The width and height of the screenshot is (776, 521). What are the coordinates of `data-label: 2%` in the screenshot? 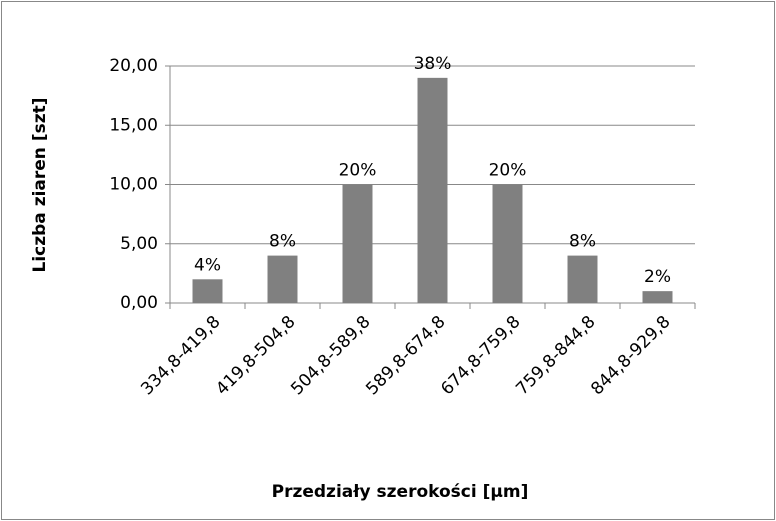 It's located at (657, 277).